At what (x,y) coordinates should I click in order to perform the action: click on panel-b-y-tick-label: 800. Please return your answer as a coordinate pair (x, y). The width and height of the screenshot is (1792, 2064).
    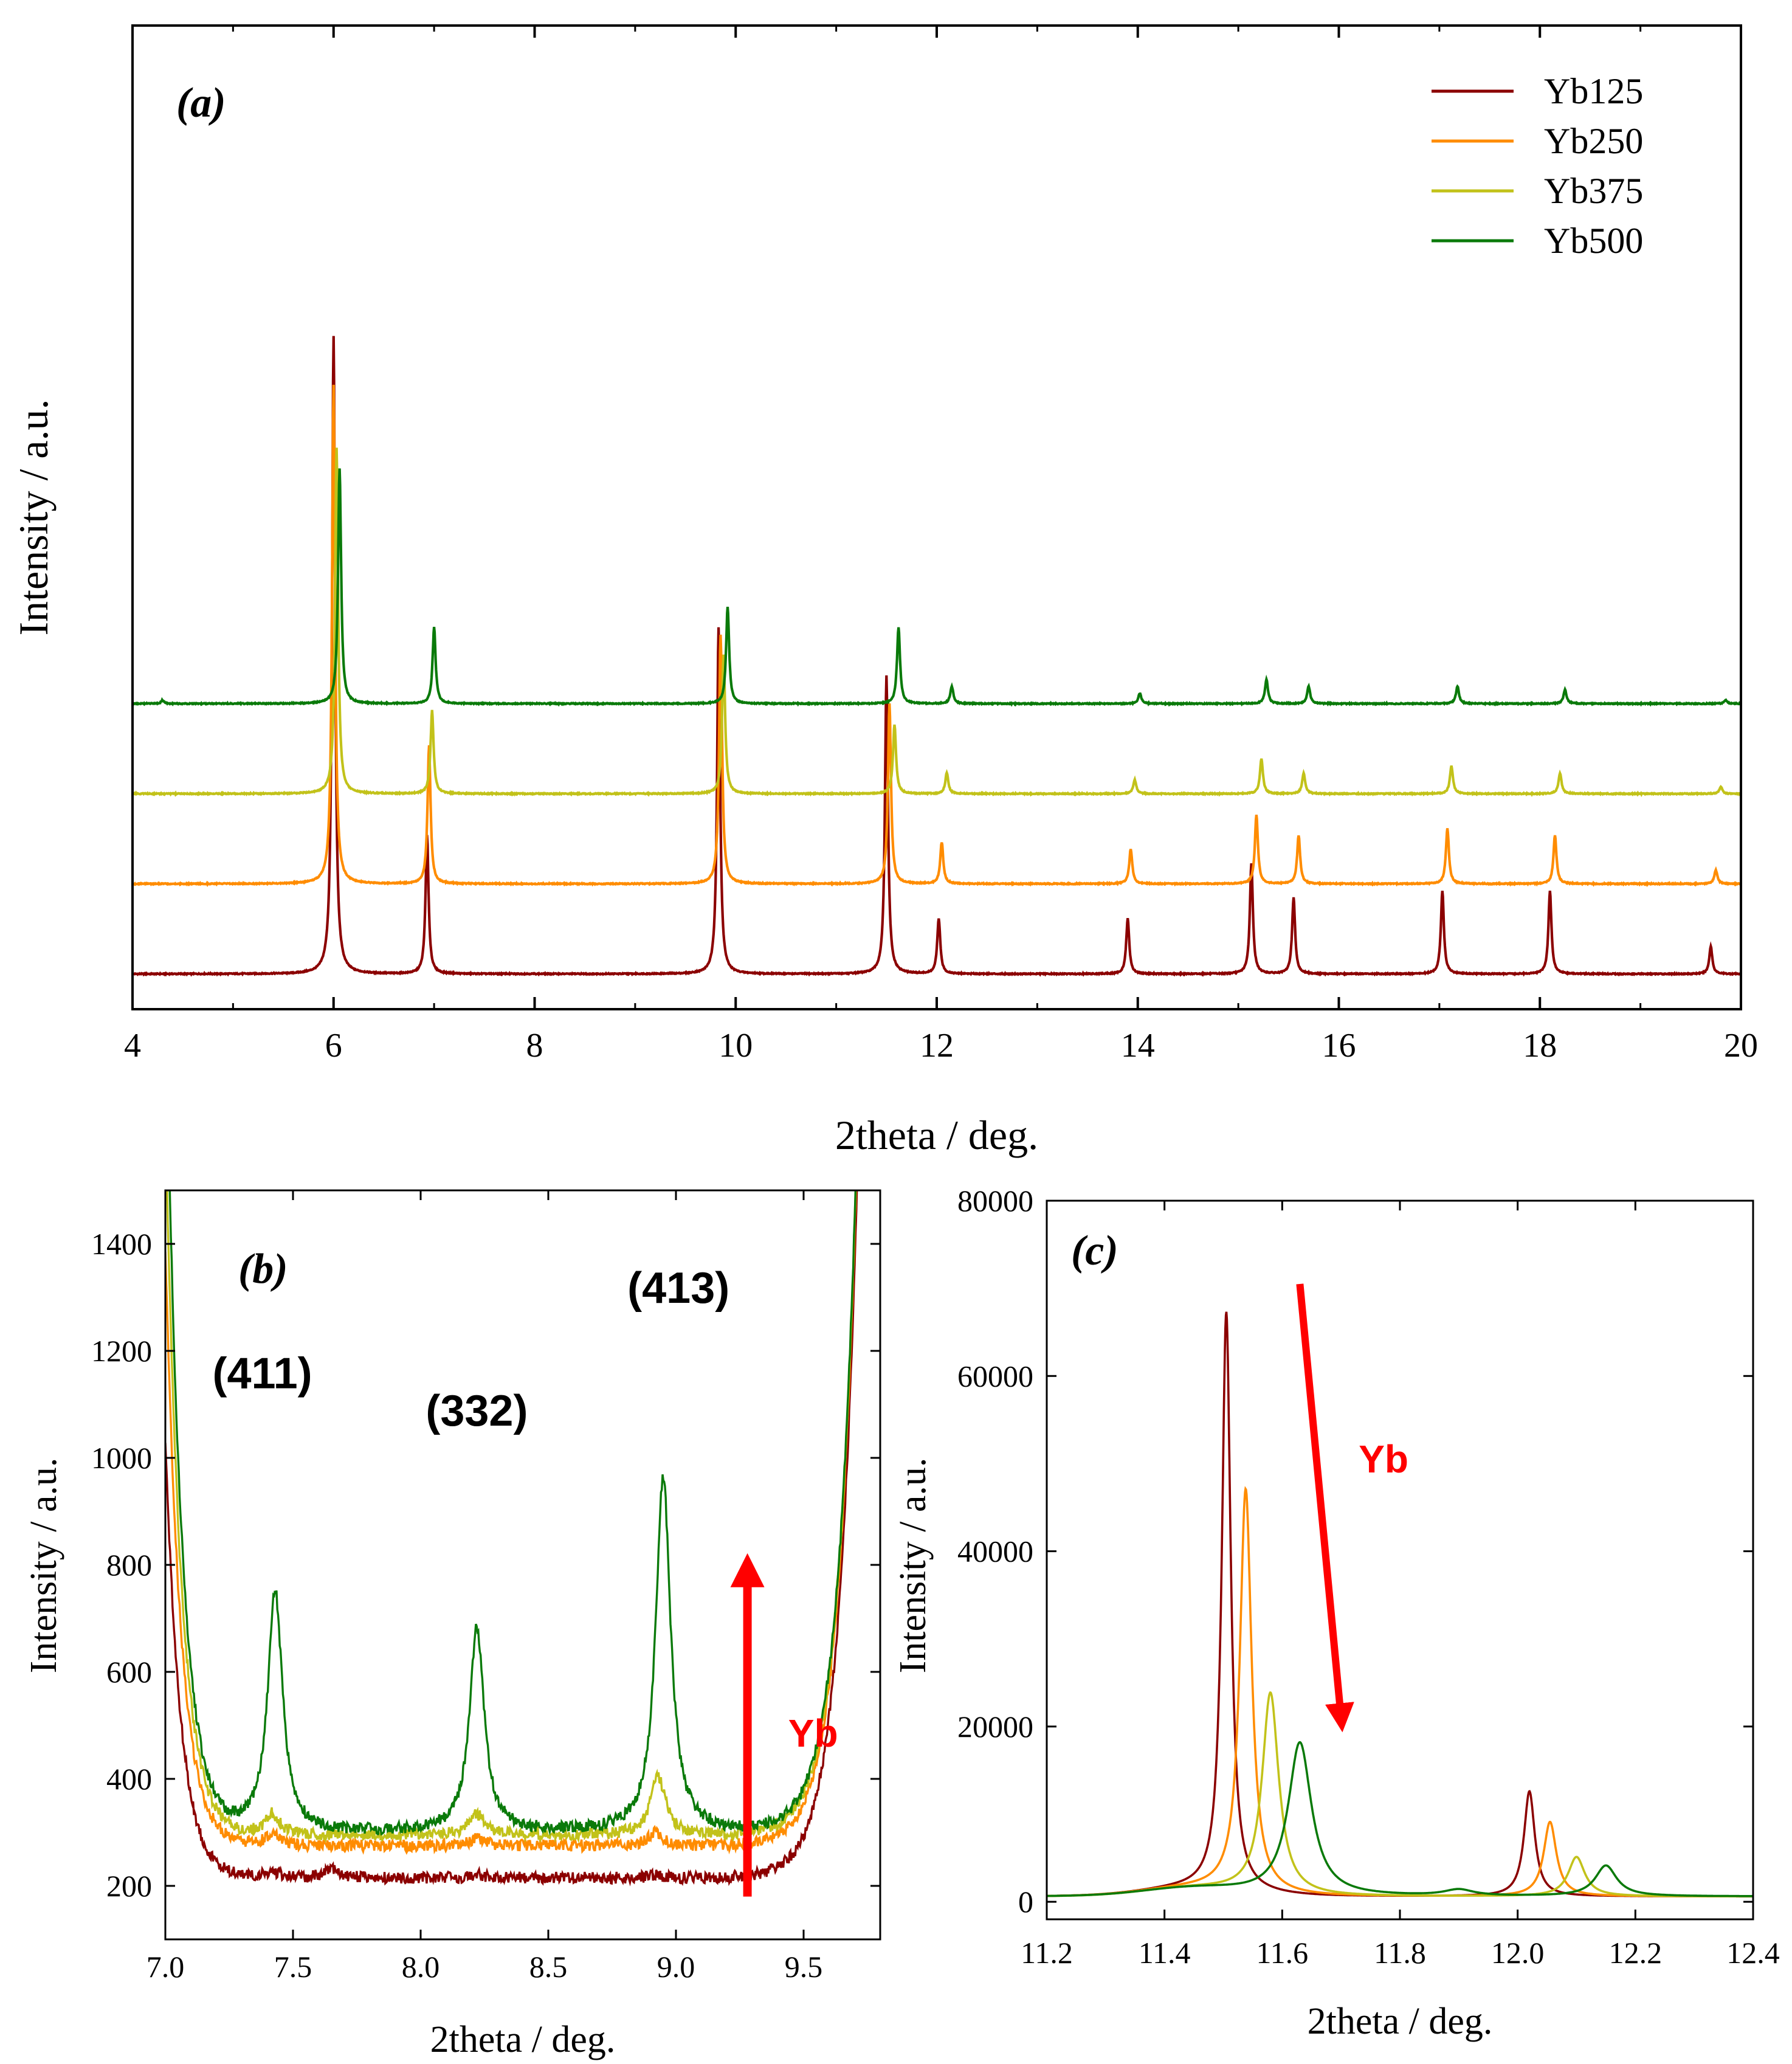
    Looking at the image, I should click on (129, 1565).